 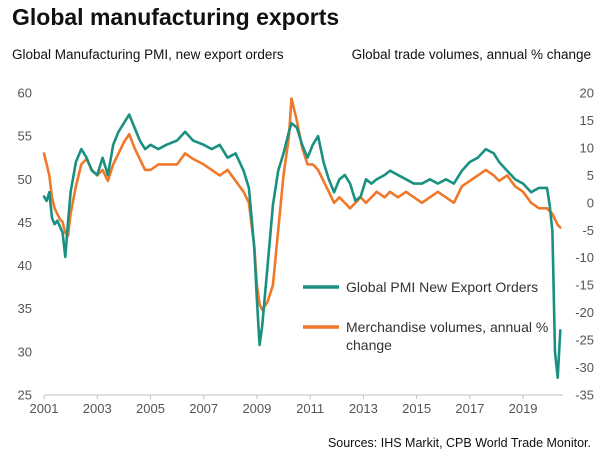 I want to click on right-tick-label: -25, so click(x=584, y=340).